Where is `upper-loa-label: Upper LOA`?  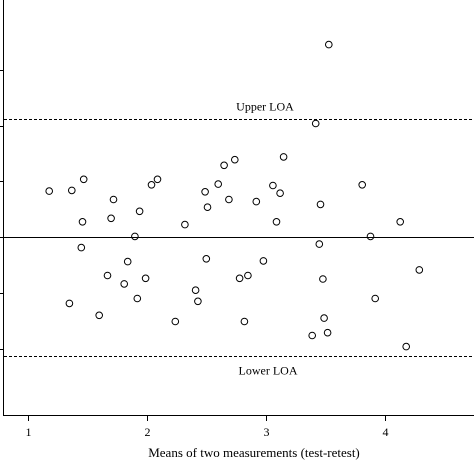
upper-loa-label: Upper LOA is located at coordinates (265, 107).